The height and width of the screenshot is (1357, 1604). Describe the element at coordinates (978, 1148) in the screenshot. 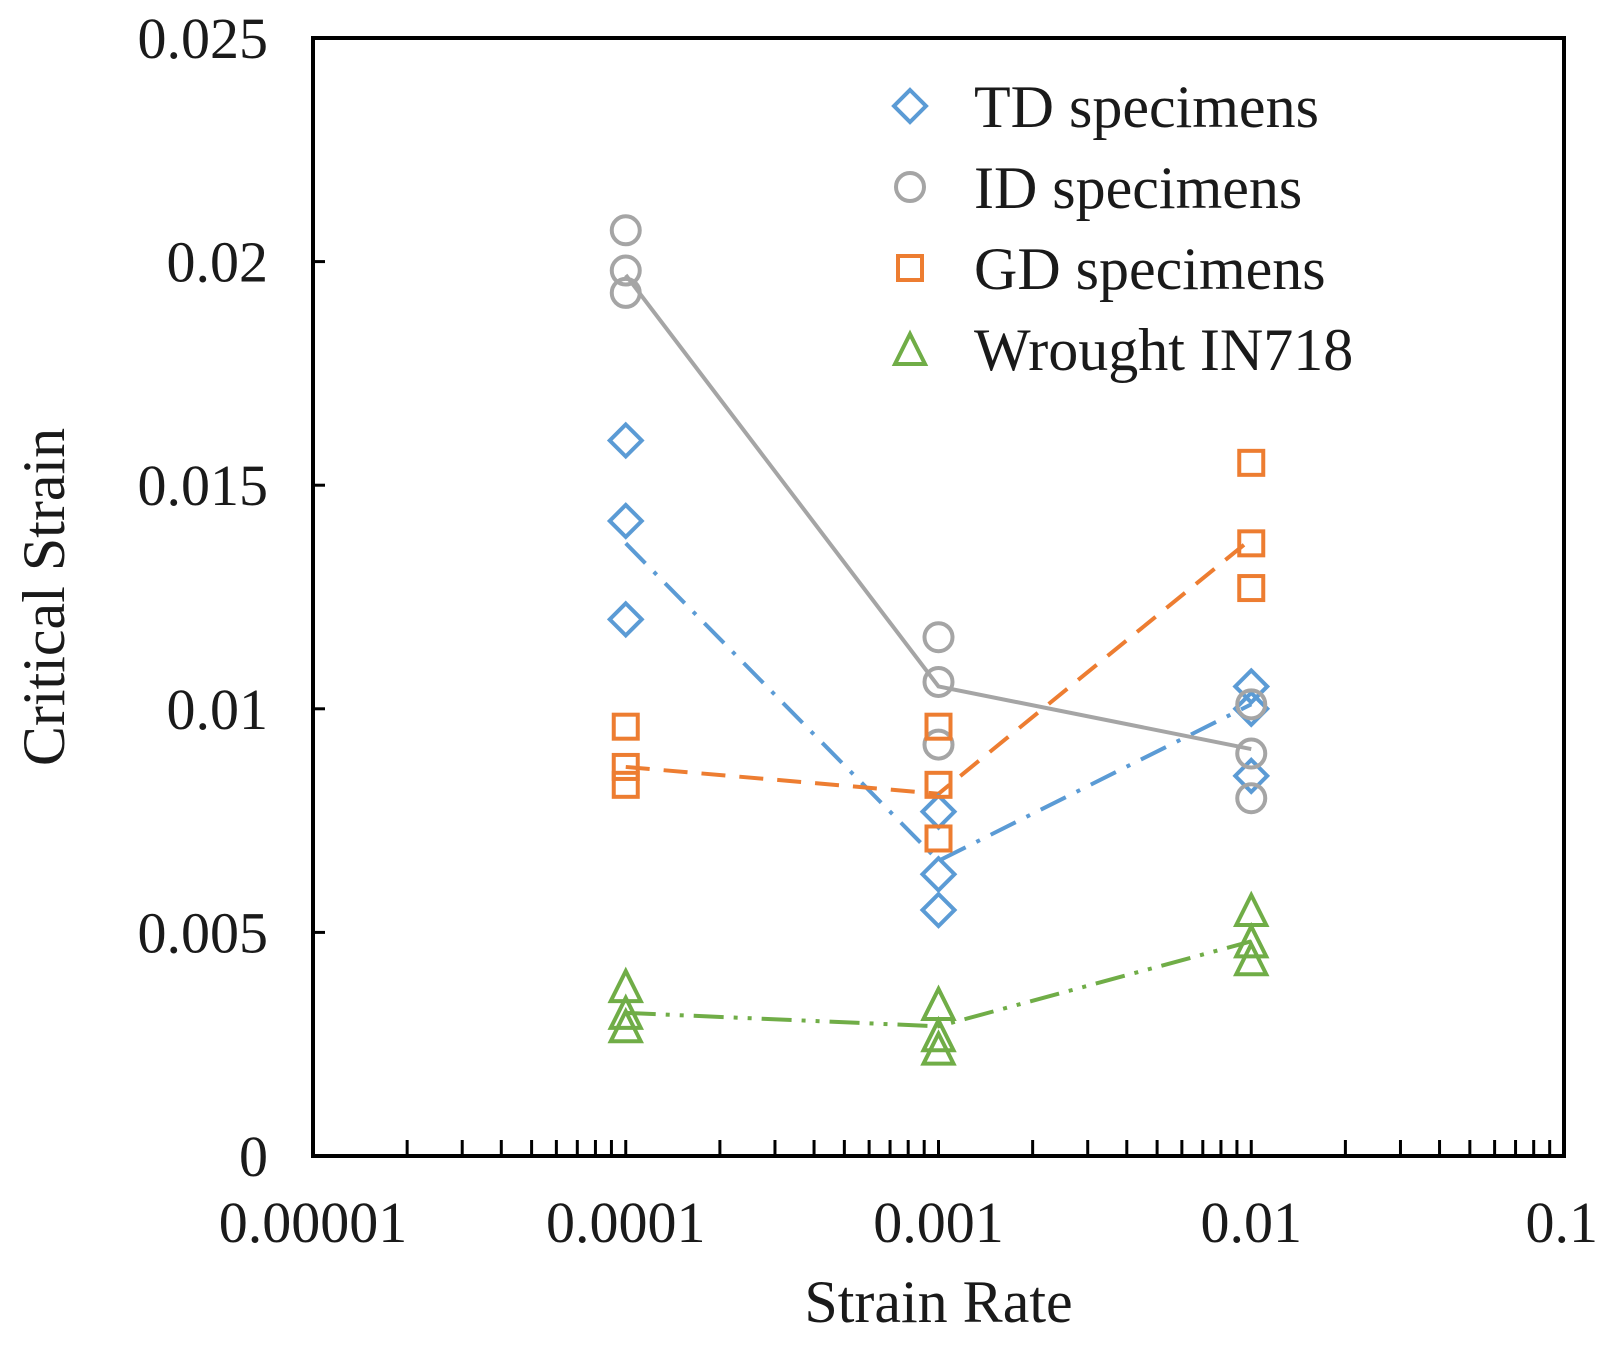

I see `x-minor-ticks` at that location.